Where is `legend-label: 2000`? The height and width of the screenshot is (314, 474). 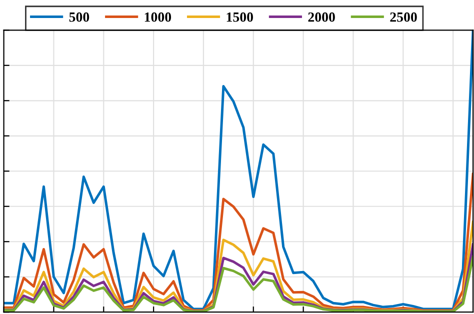 legend-label: 2000 is located at coordinates (321, 17).